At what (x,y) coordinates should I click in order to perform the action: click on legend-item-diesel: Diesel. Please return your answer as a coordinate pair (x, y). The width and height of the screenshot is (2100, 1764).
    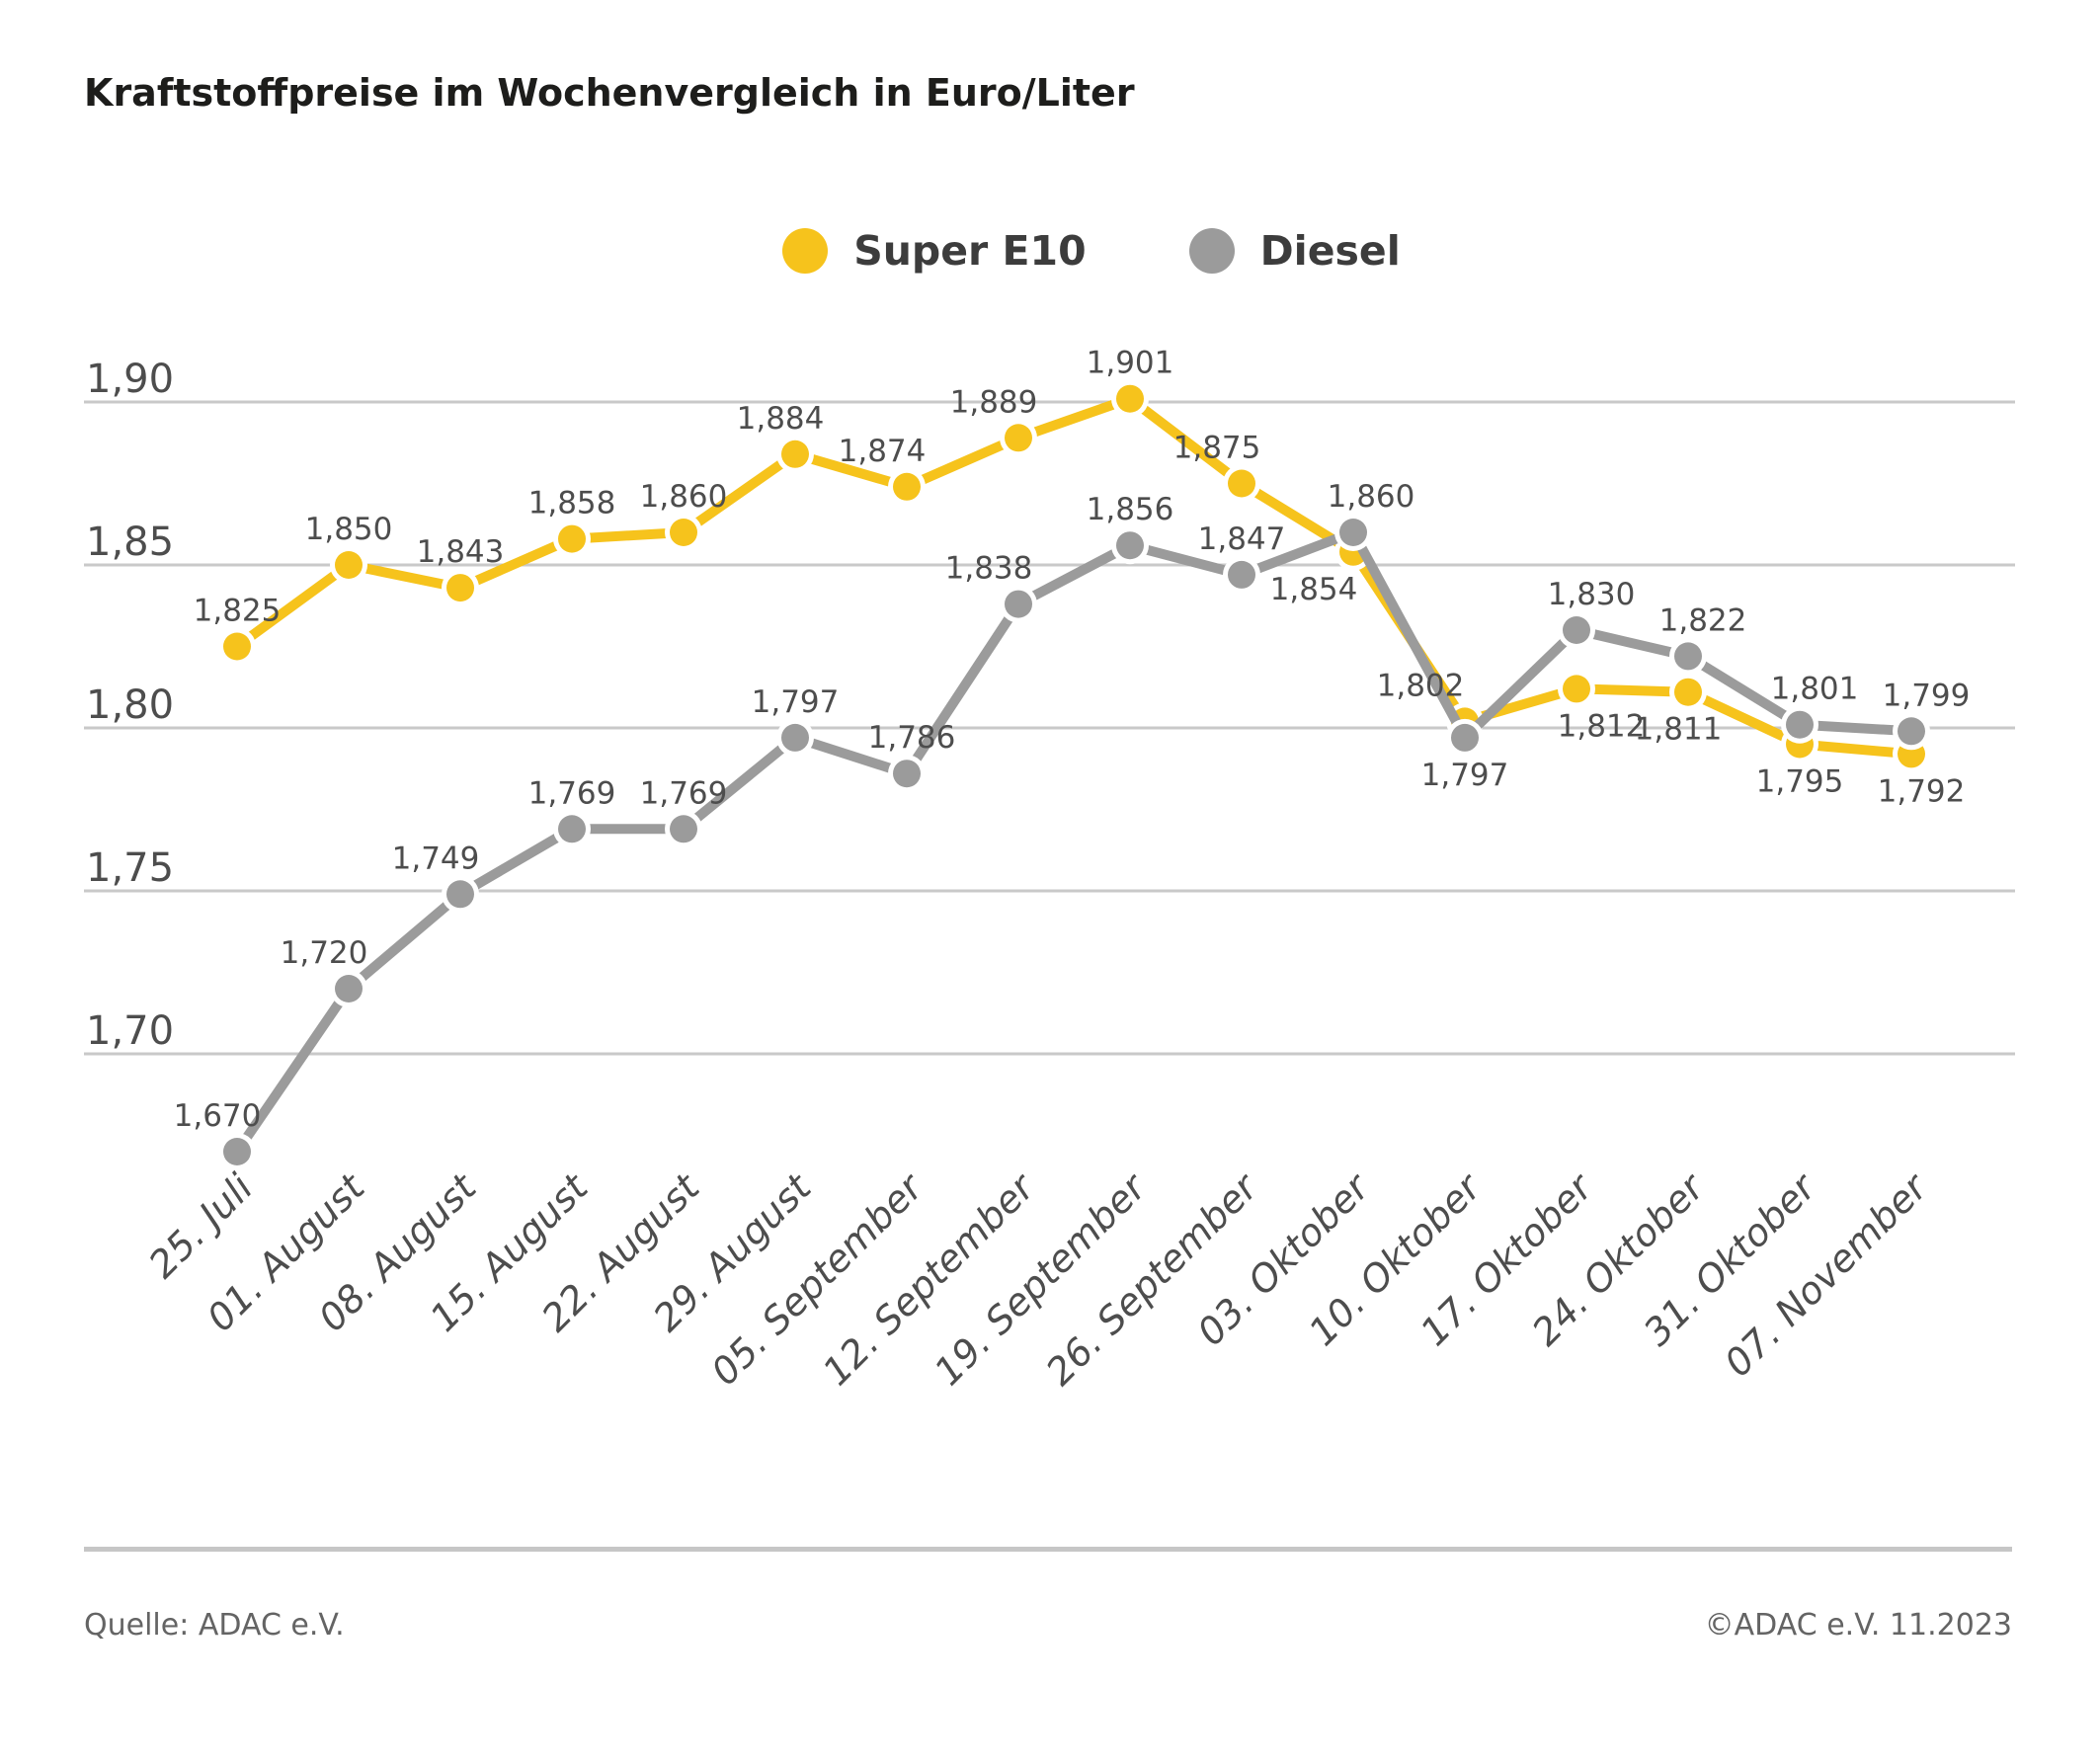
    Looking at the image, I should click on (1295, 251).